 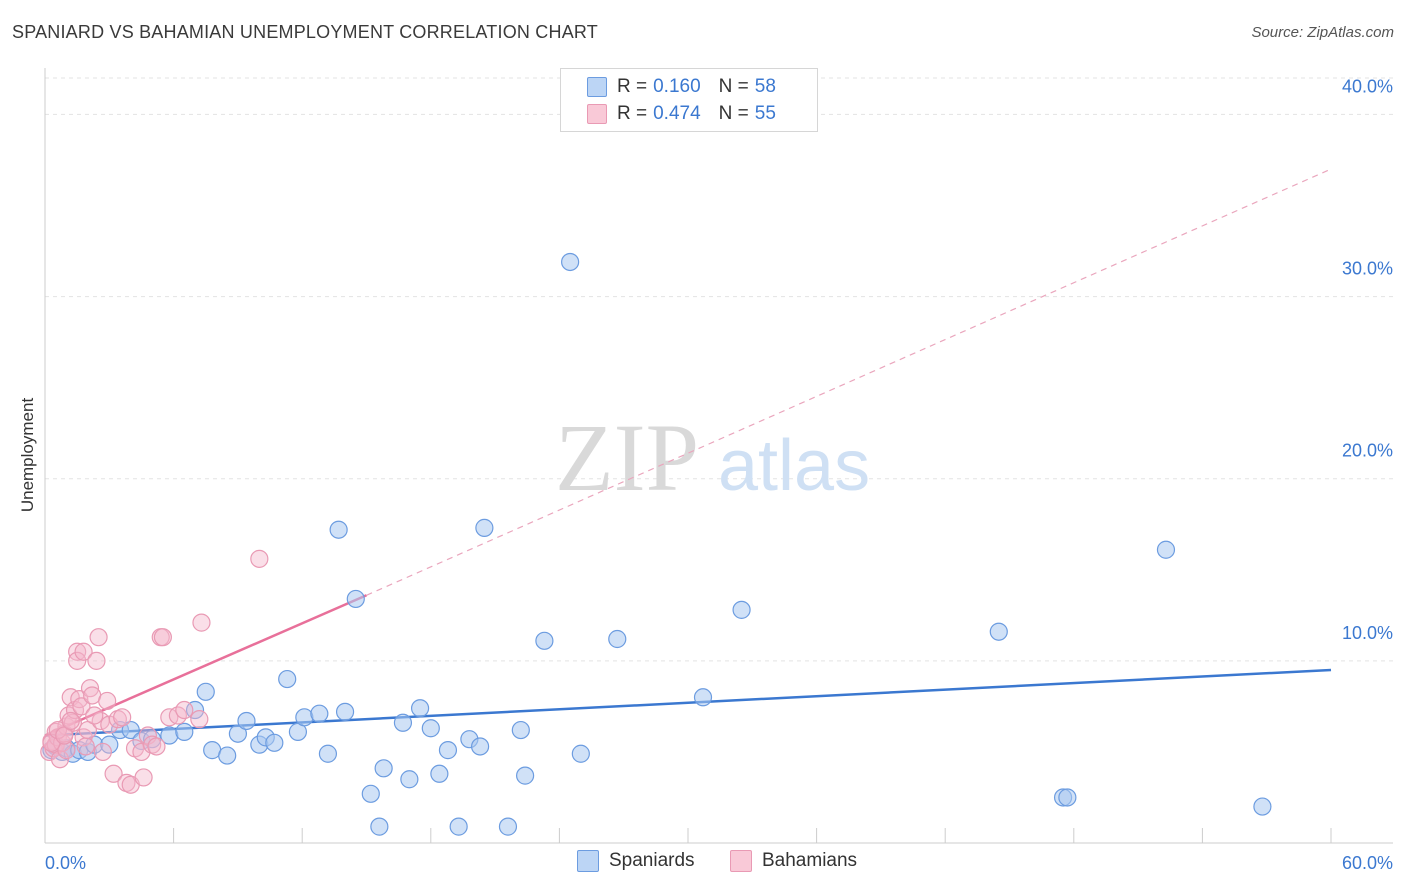 I want to click on x-tick-label: 0.0%, so click(x=65, y=863).